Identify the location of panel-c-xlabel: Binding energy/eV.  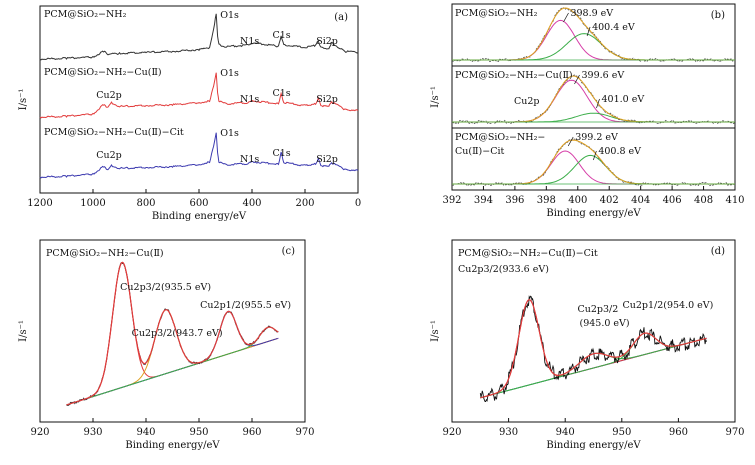
(172, 445).